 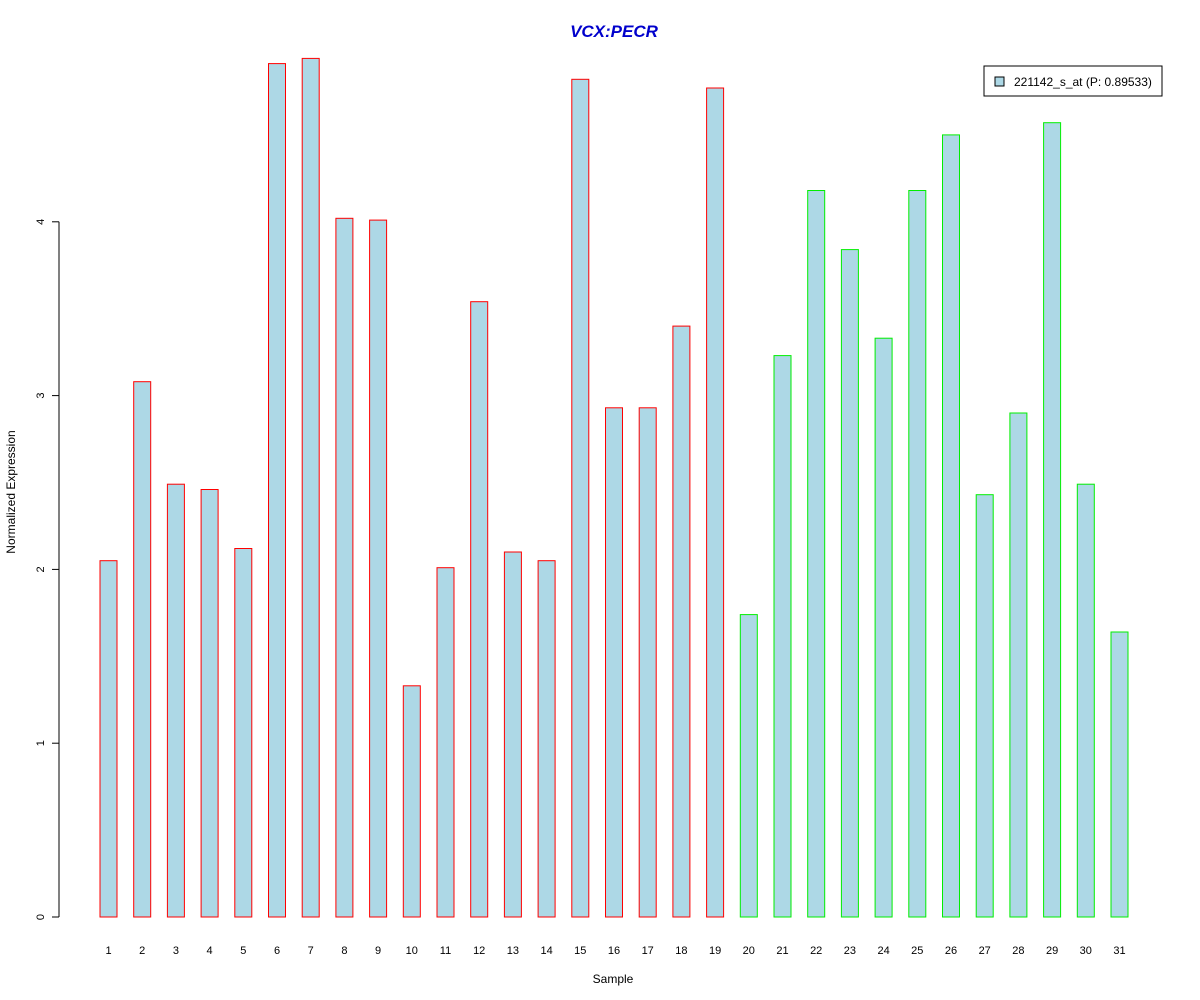 I want to click on y-tick-label: 2, so click(x=41, y=569).